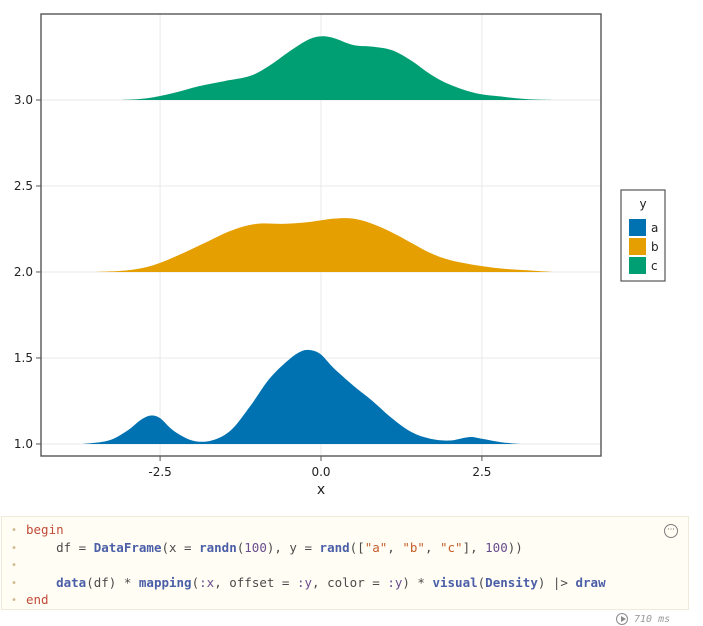 The width and height of the screenshot is (703, 626). Describe the element at coordinates (207, 582) in the screenshot. I see `code-token: :x` at that location.